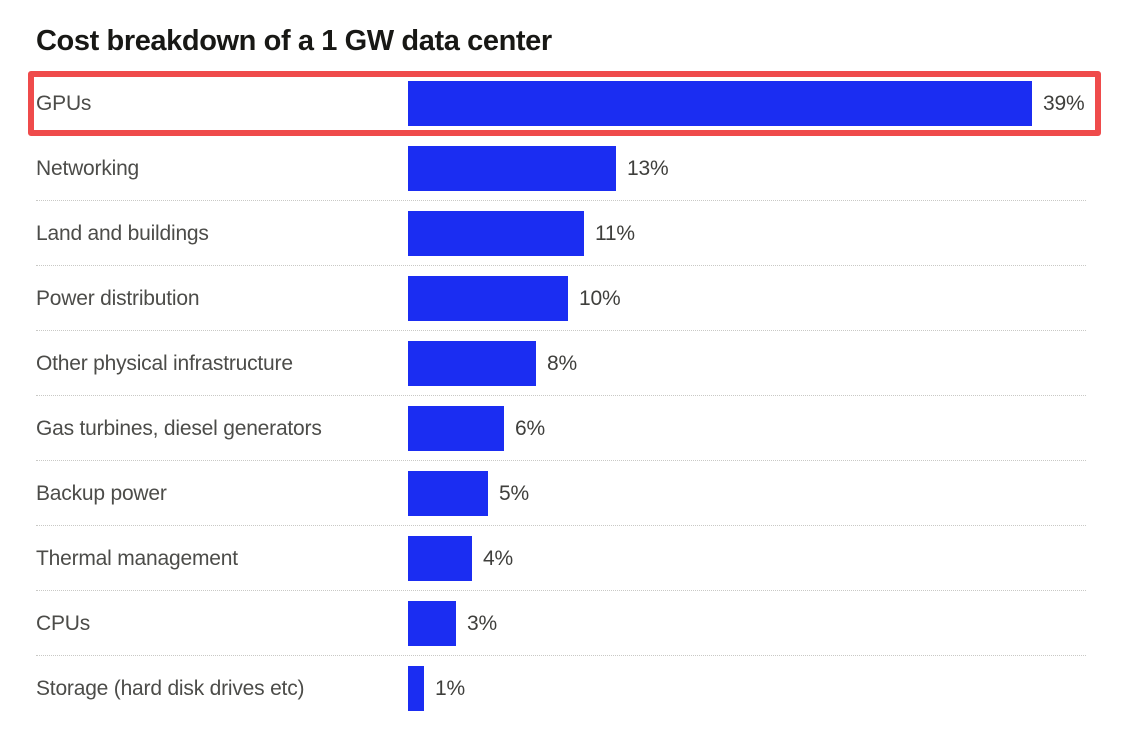 The height and width of the screenshot is (732, 1125). I want to click on row-label: Gas turbines, diesel generators, so click(179, 428).